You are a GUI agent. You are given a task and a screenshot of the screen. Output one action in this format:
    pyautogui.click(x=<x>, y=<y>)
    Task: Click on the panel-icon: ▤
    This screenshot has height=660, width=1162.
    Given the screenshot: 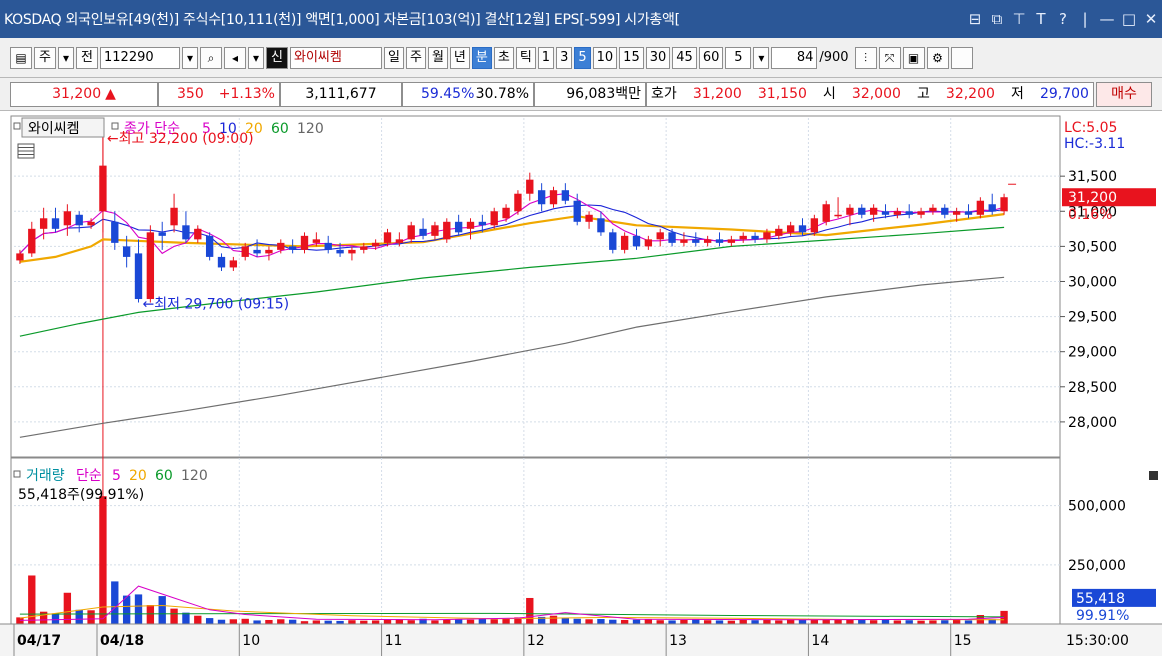 What is the action you would take?
    pyautogui.click(x=21, y=57)
    